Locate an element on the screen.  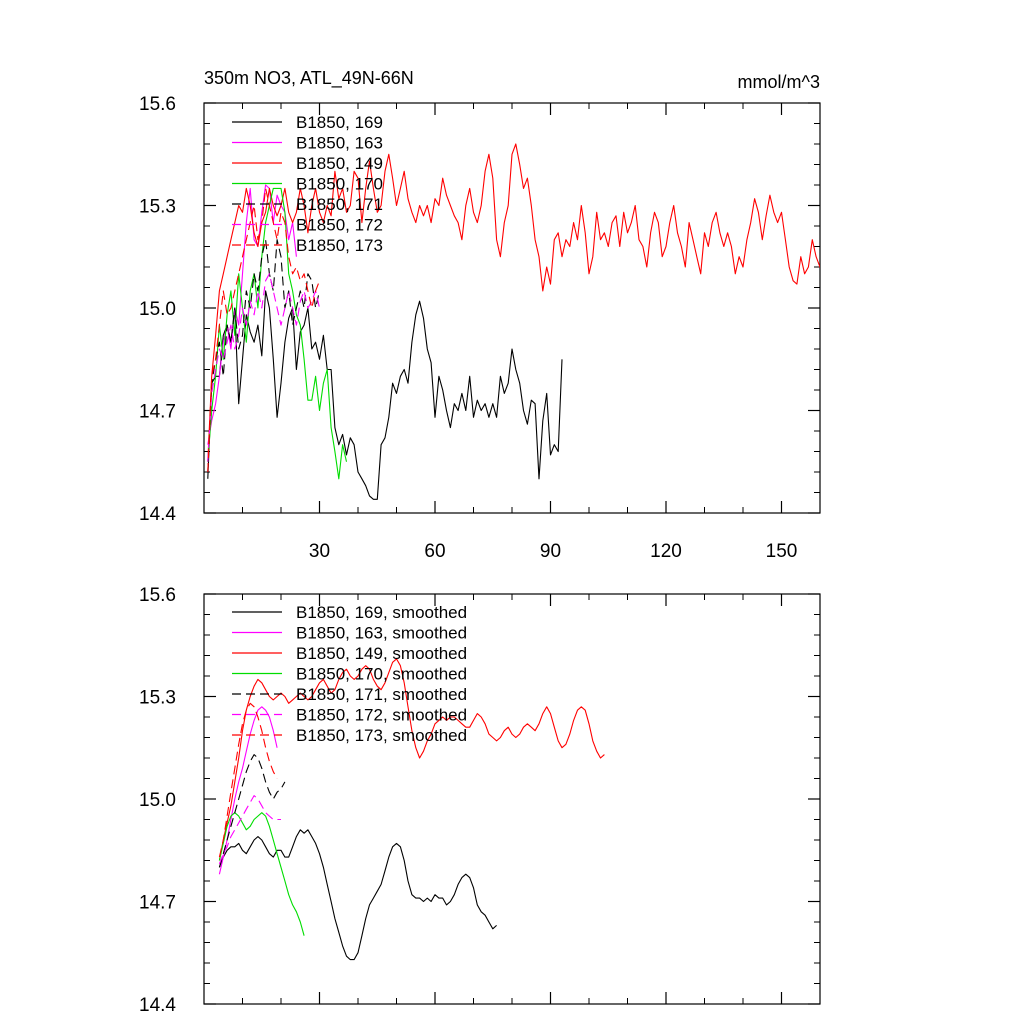
legend-label: B1850, 171, smoothed is located at coordinates (381, 694).